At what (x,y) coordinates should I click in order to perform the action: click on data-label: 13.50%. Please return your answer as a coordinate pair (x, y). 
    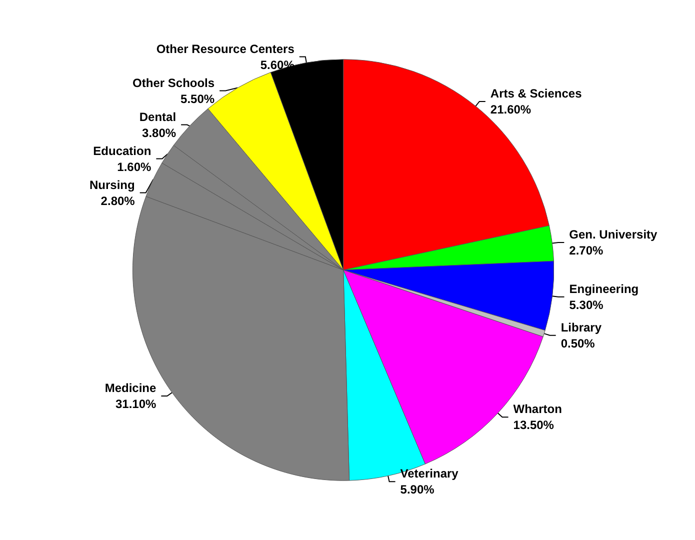
    Looking at the image, I should click on (533, 425).